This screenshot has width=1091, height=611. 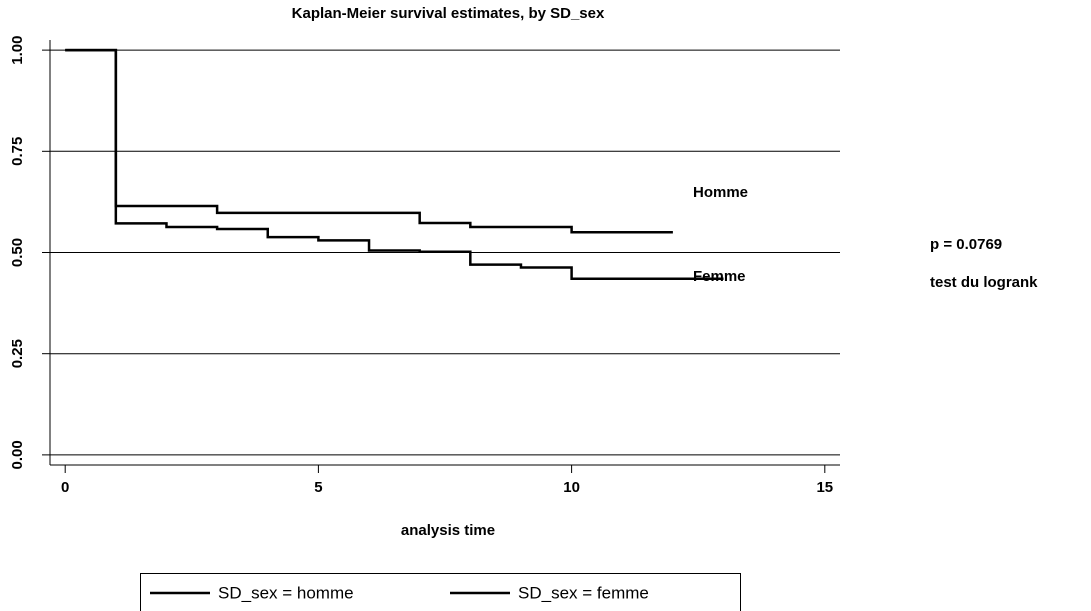 I want to click on legend-text: SD_sex = femme, so click(x=583, y=592).